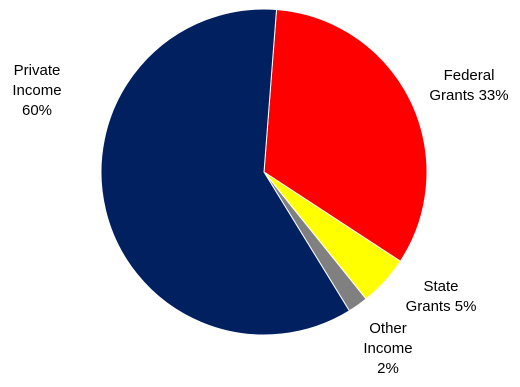  I want to click on pie-label-line: Other, so click(388, 328).